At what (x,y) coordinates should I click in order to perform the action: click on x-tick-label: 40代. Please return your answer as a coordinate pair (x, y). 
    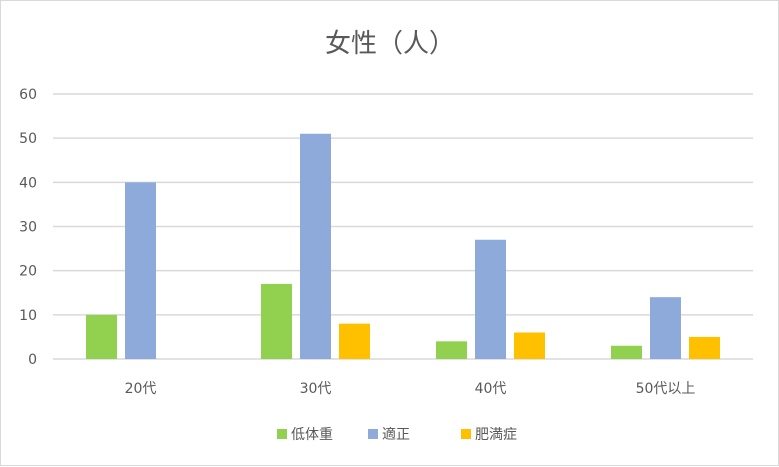
    Looking at the image, I should click on (491, 389).